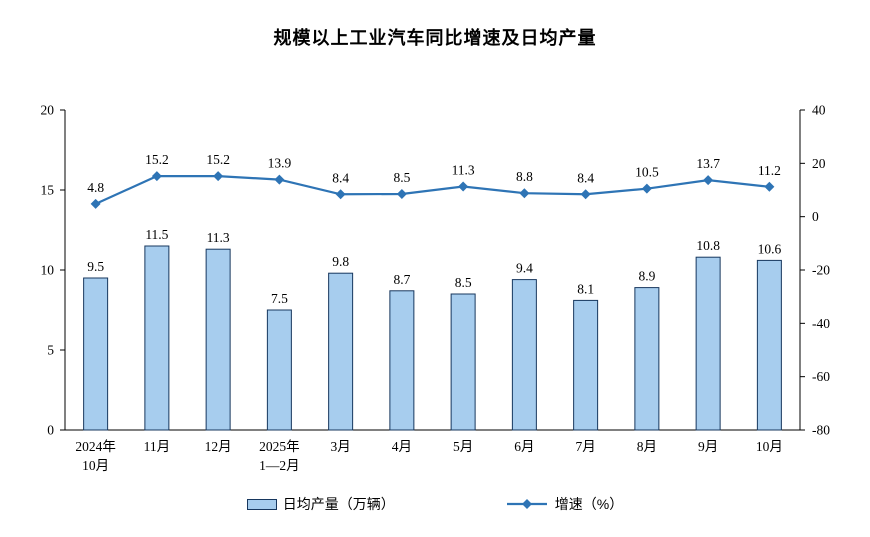  What do you see at coordinates (95, 446) in the screenshot?
I see `x-category-label: 2024年` at bounding box center [95, 446].